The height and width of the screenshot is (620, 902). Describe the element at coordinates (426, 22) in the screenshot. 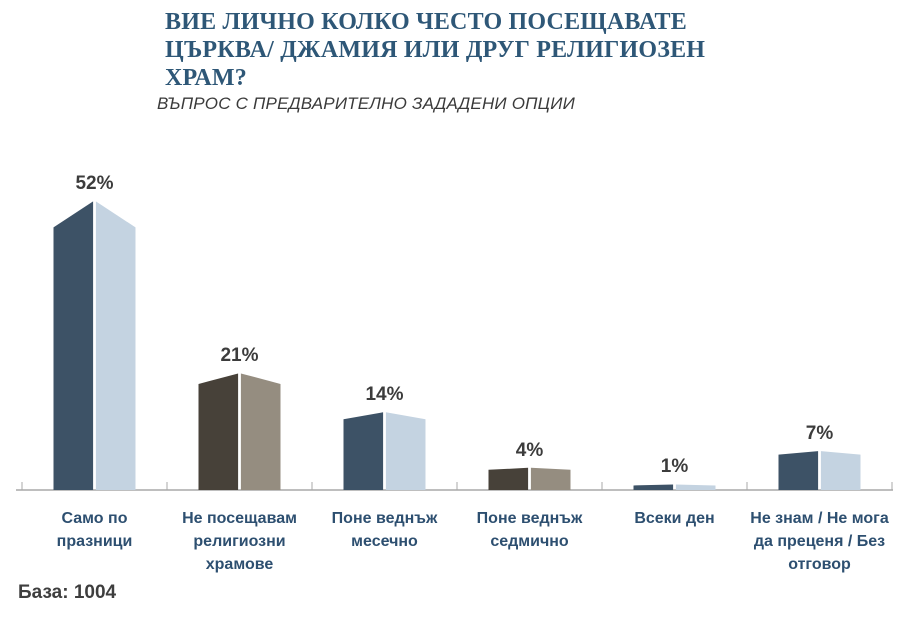

I see `chart-title-line-1: ВИЕ ЛИЧНО КОЛКО ЧЕСТО ПОСЕЩАВАТЕ` at that location.